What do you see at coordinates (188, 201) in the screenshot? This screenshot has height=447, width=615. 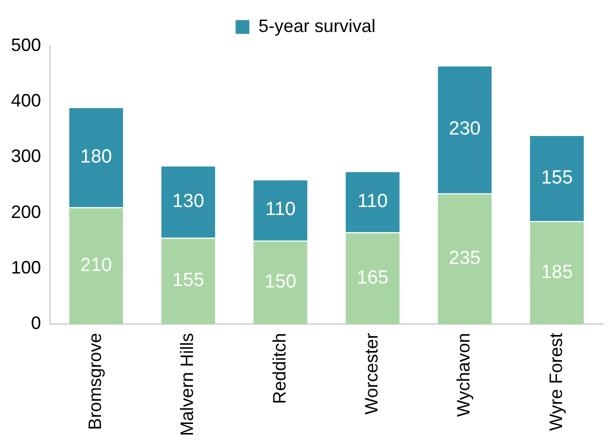 I see `data-label: 130` at bounding box center [188, 201].